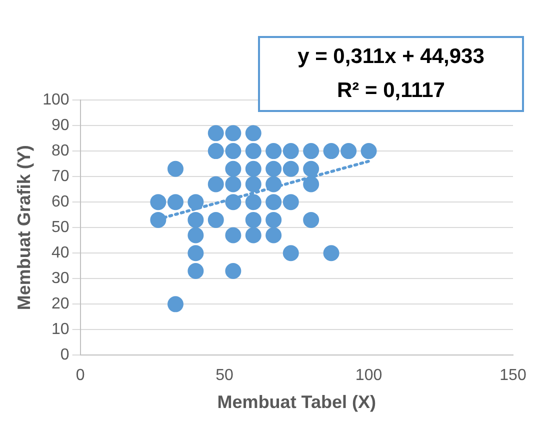 The height and width of the screenshot is (438, 543). I want to click on equation-box: y = 0,311x + 44,933 R² = 0,1117, so click(391, 74).